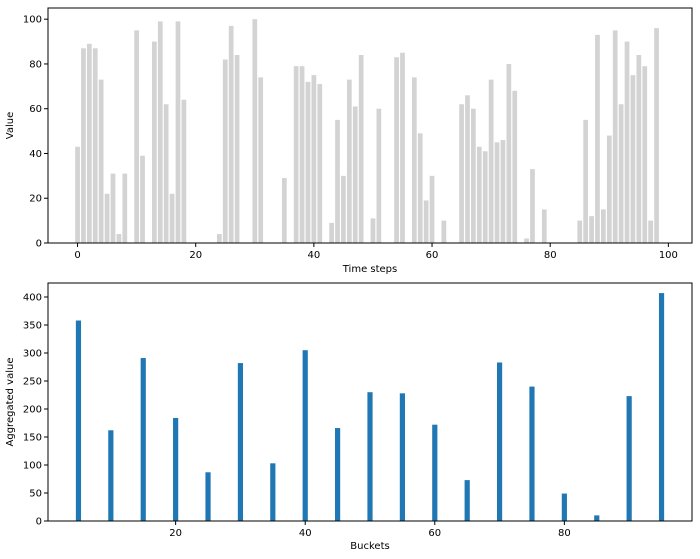 This screenshot has height=559, width=700. Describe the element at coordinates (32, 438) in the screenshot. I see `y-tick-label: 150` at that location.